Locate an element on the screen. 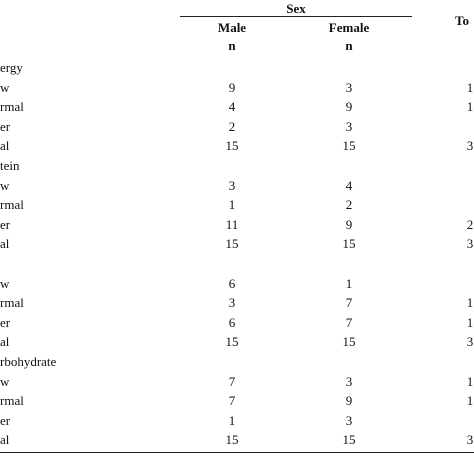 The image size is (474, 474). group-header: Sex is located at coordinates (296, 8).